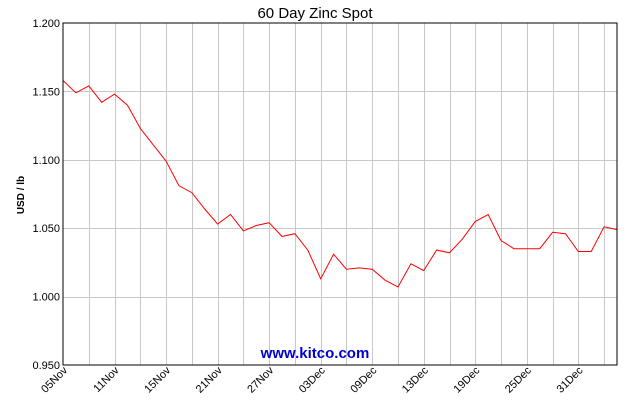 Image resolution: width=630 pixels, height=400 pixels. I want to click on y-axis-label: USD / lb, so click(21, 195).